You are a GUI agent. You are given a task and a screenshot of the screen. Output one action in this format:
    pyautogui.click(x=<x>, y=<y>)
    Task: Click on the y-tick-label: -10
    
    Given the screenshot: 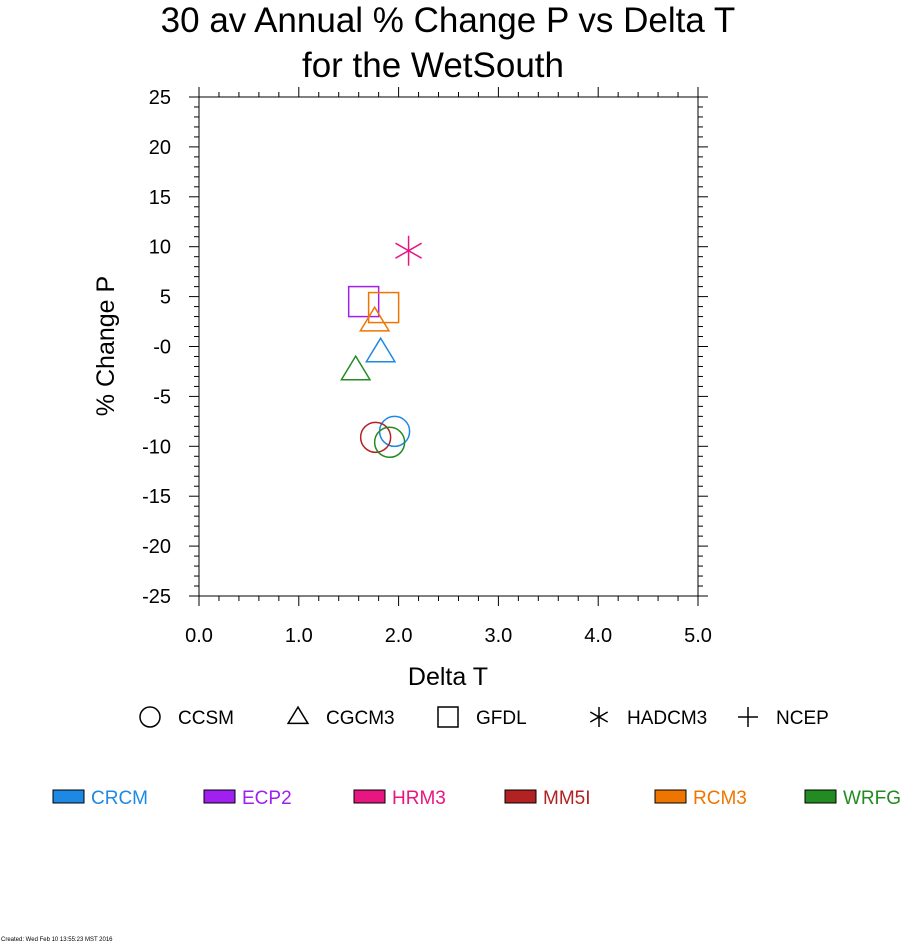 What is the action you would take?
    pyautogui.click(x=156, y=447)
    